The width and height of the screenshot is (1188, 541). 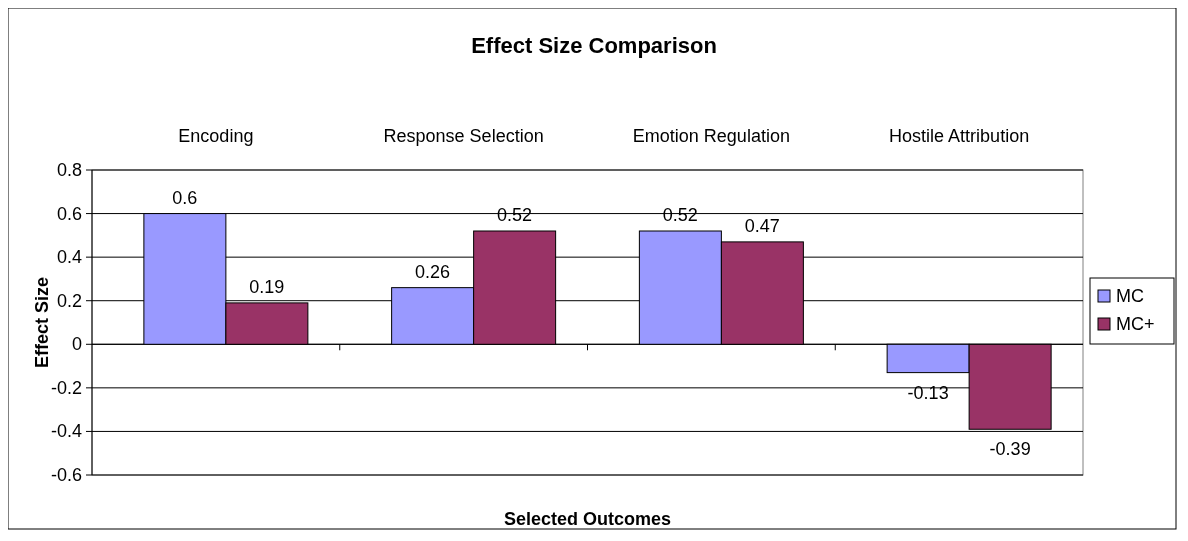 What do you see at coordinates (69, 300) in the screenshot?
I see `y-tick-label: 0.2` at bounding box center [69, 300].